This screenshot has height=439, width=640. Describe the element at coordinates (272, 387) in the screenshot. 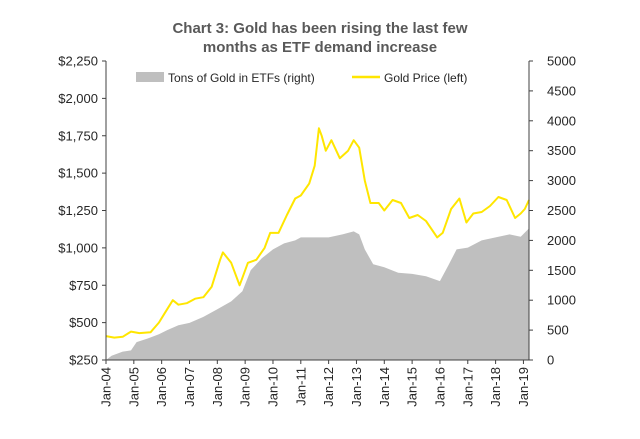

I see `x-axis-tick-label: Jan-10` at that location.